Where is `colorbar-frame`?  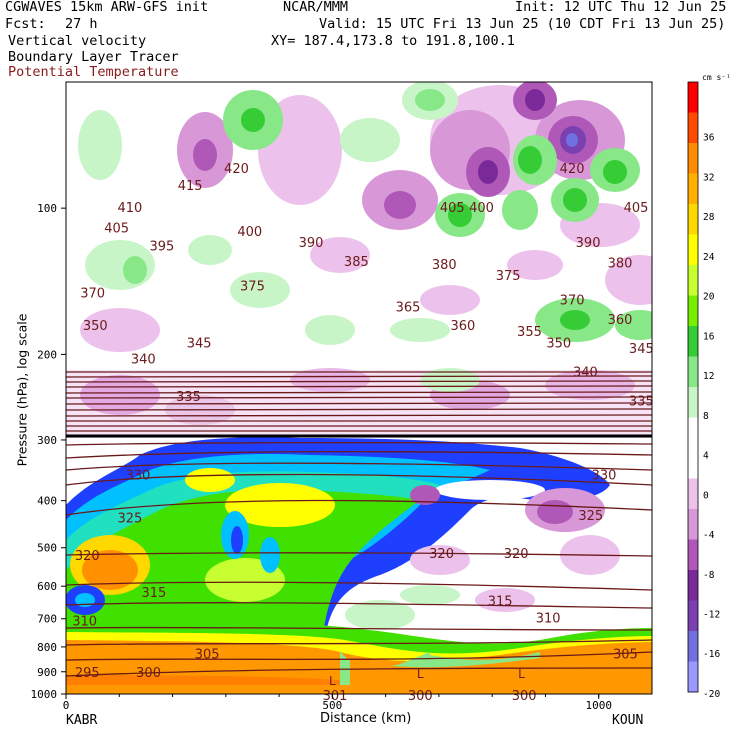
colorbar-frame is located at coordinates (693, 387).